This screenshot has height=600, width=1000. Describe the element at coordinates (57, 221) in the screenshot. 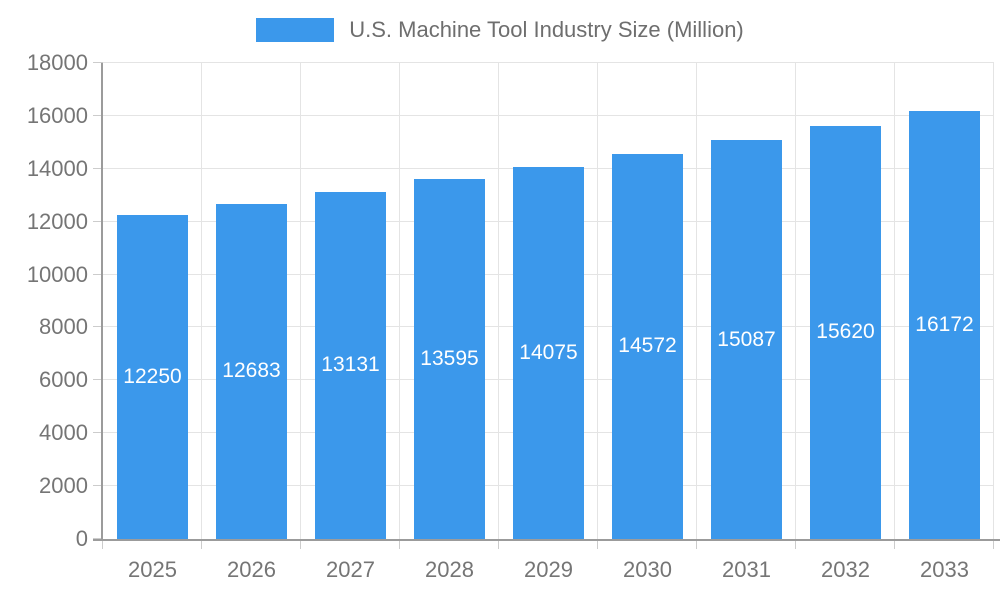

I see `y-axis-tick-label: 12000` at that location.